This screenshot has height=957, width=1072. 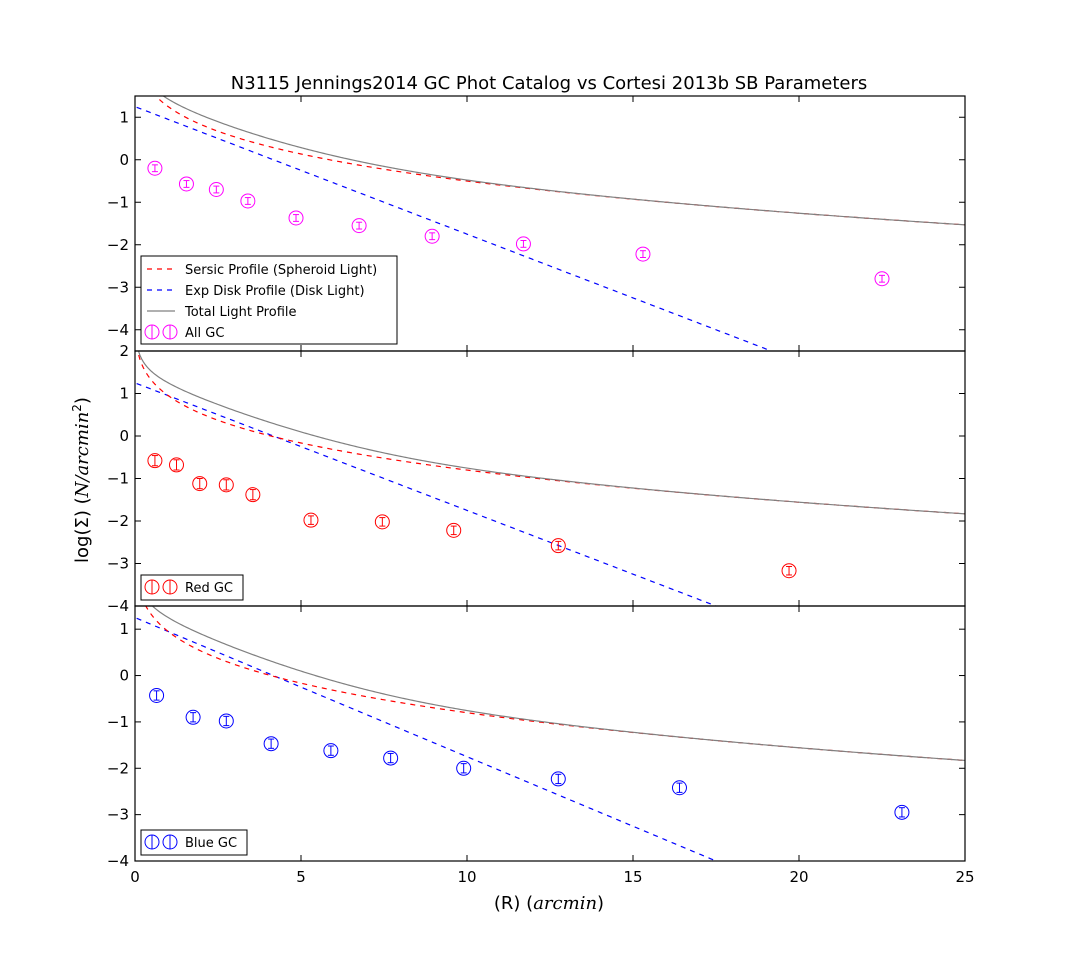 What do you see at coordinates (466, 877) in the screenshot?
I see `x-tick-label: 10` at bounding box center [466, 877].